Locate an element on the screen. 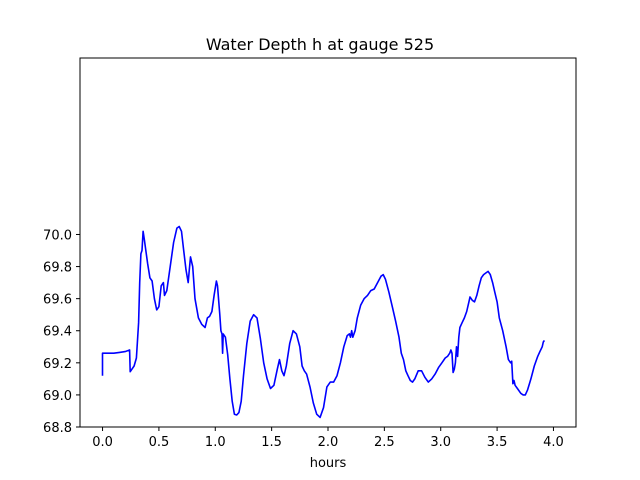 This screenshot has height=480, width=640. x-axis: 0.0 0.5 1.0 1.5 2.0 2.5 3.0 3.5 4.0 is located at coordinates (328, 438).